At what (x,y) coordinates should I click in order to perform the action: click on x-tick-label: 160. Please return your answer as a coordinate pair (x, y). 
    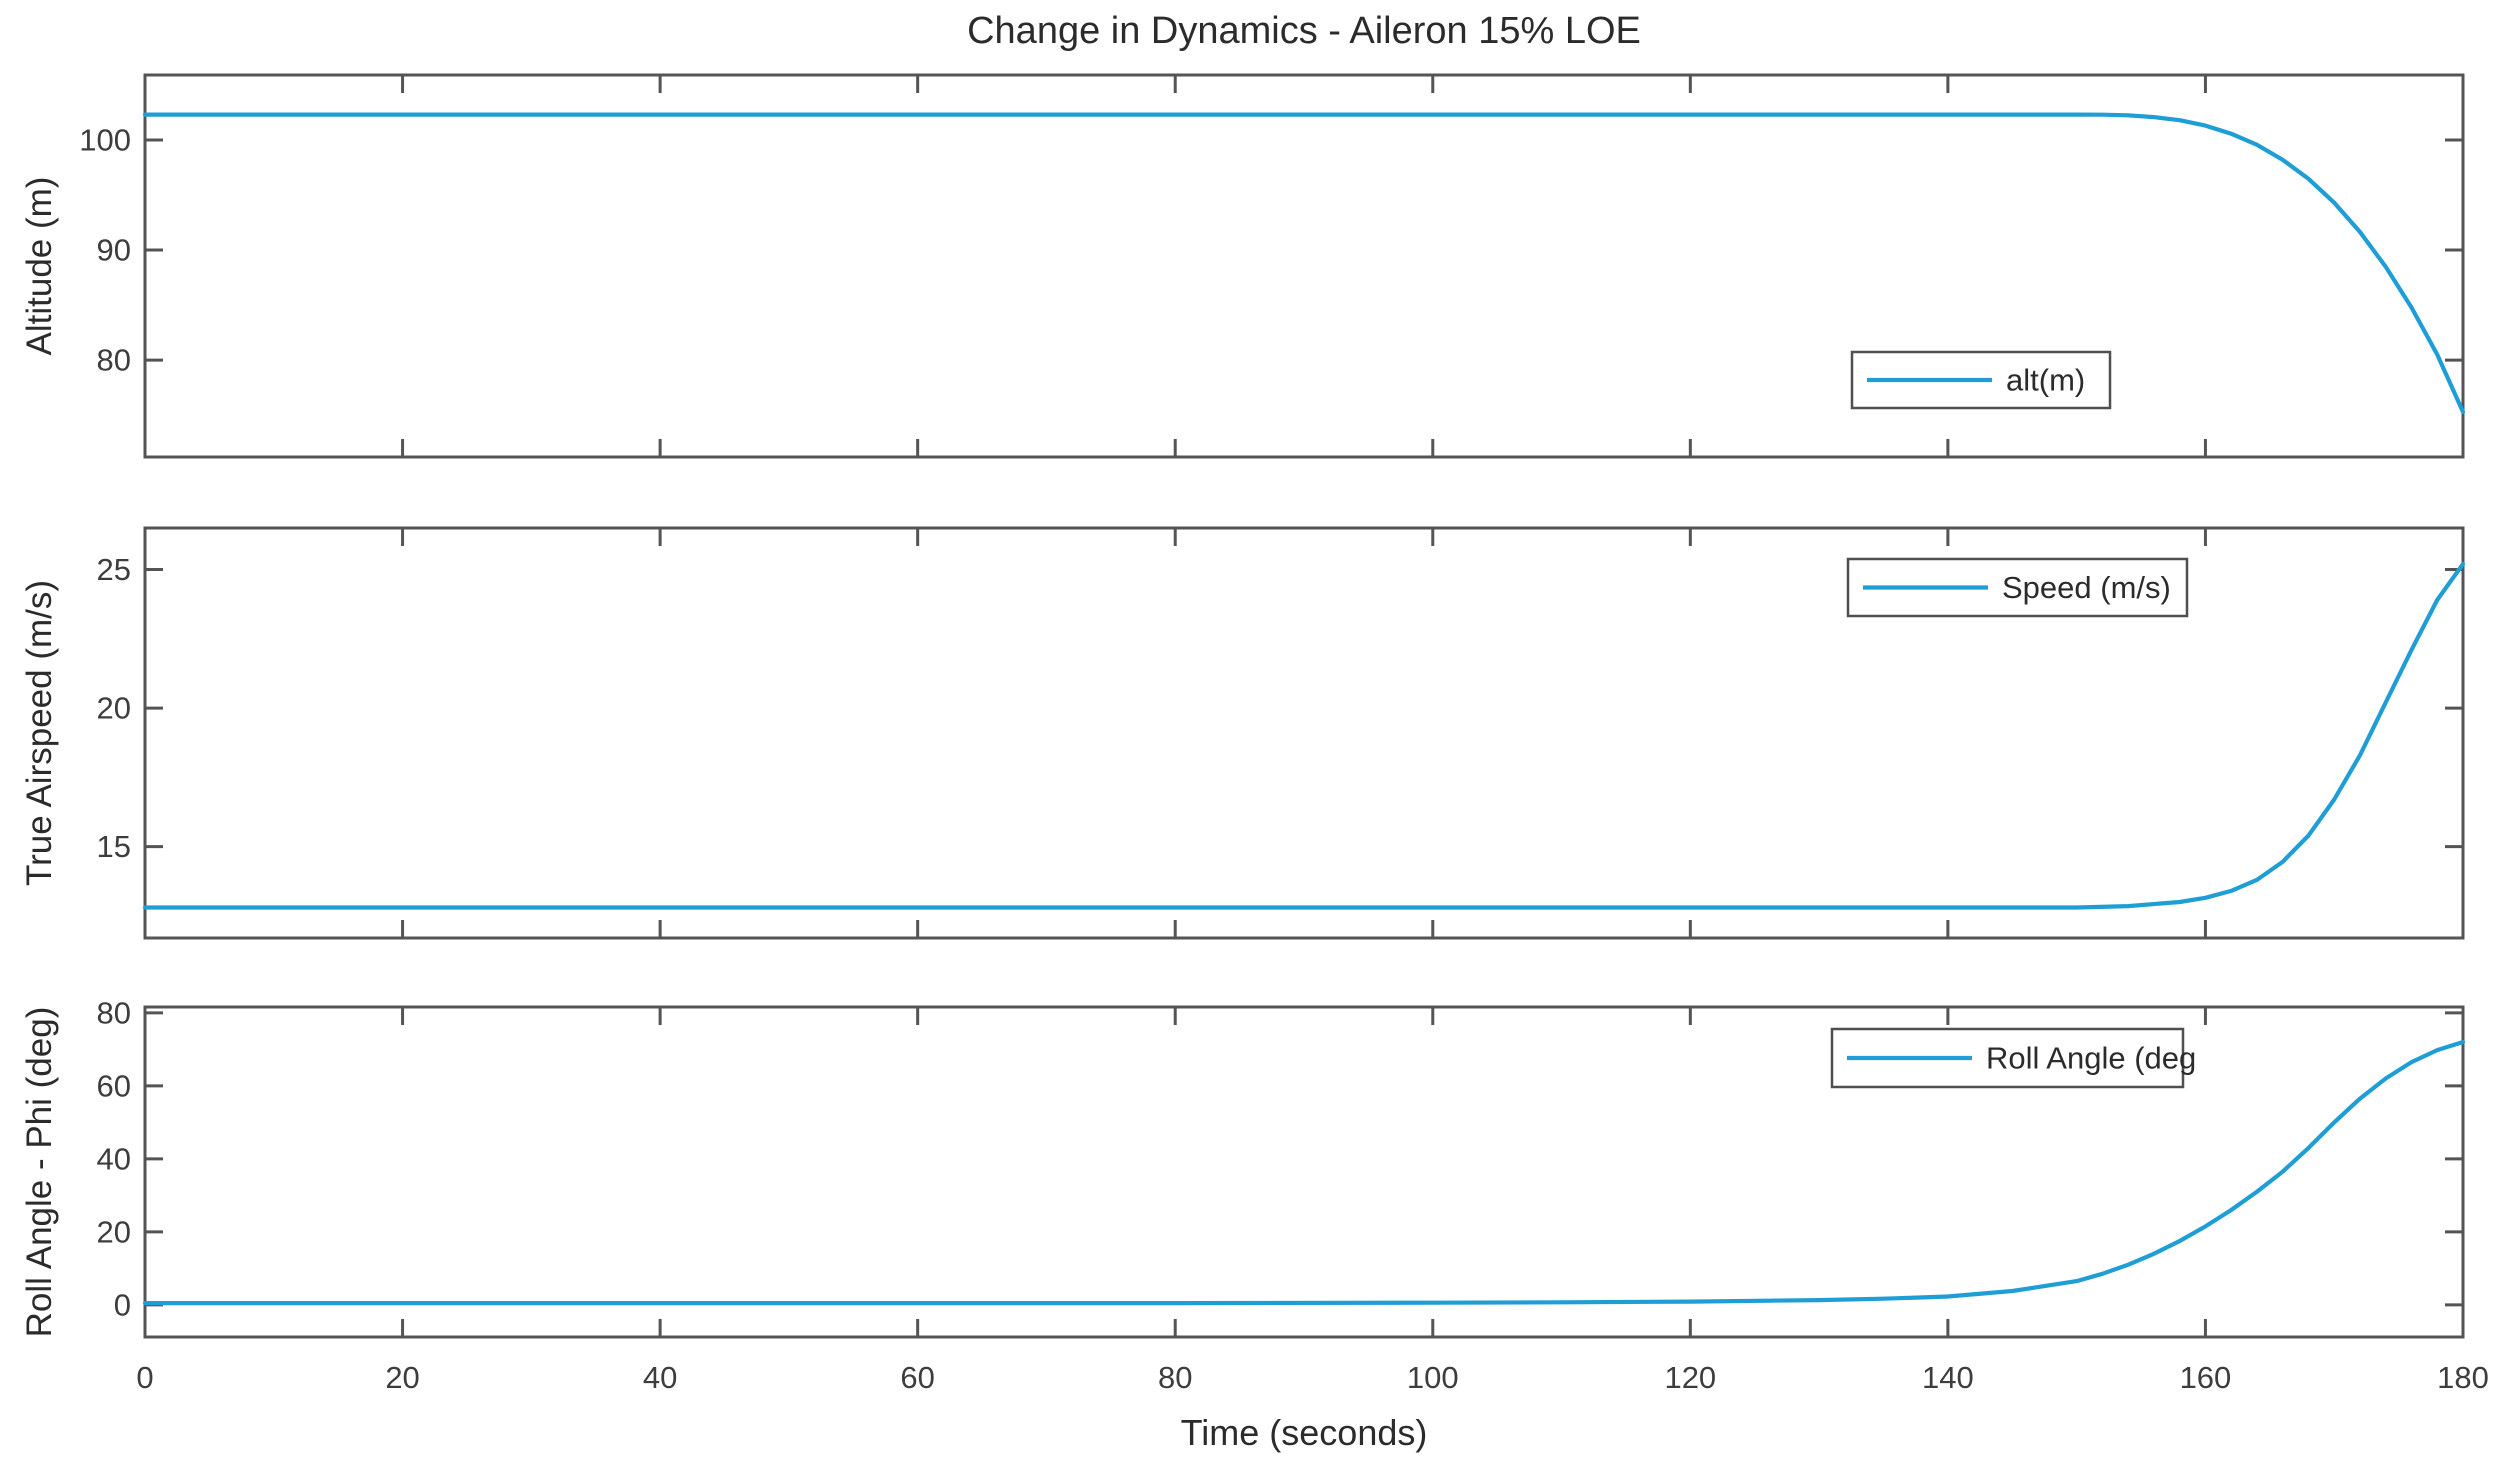
    Looking at the image, I should click on (2206, 1377).